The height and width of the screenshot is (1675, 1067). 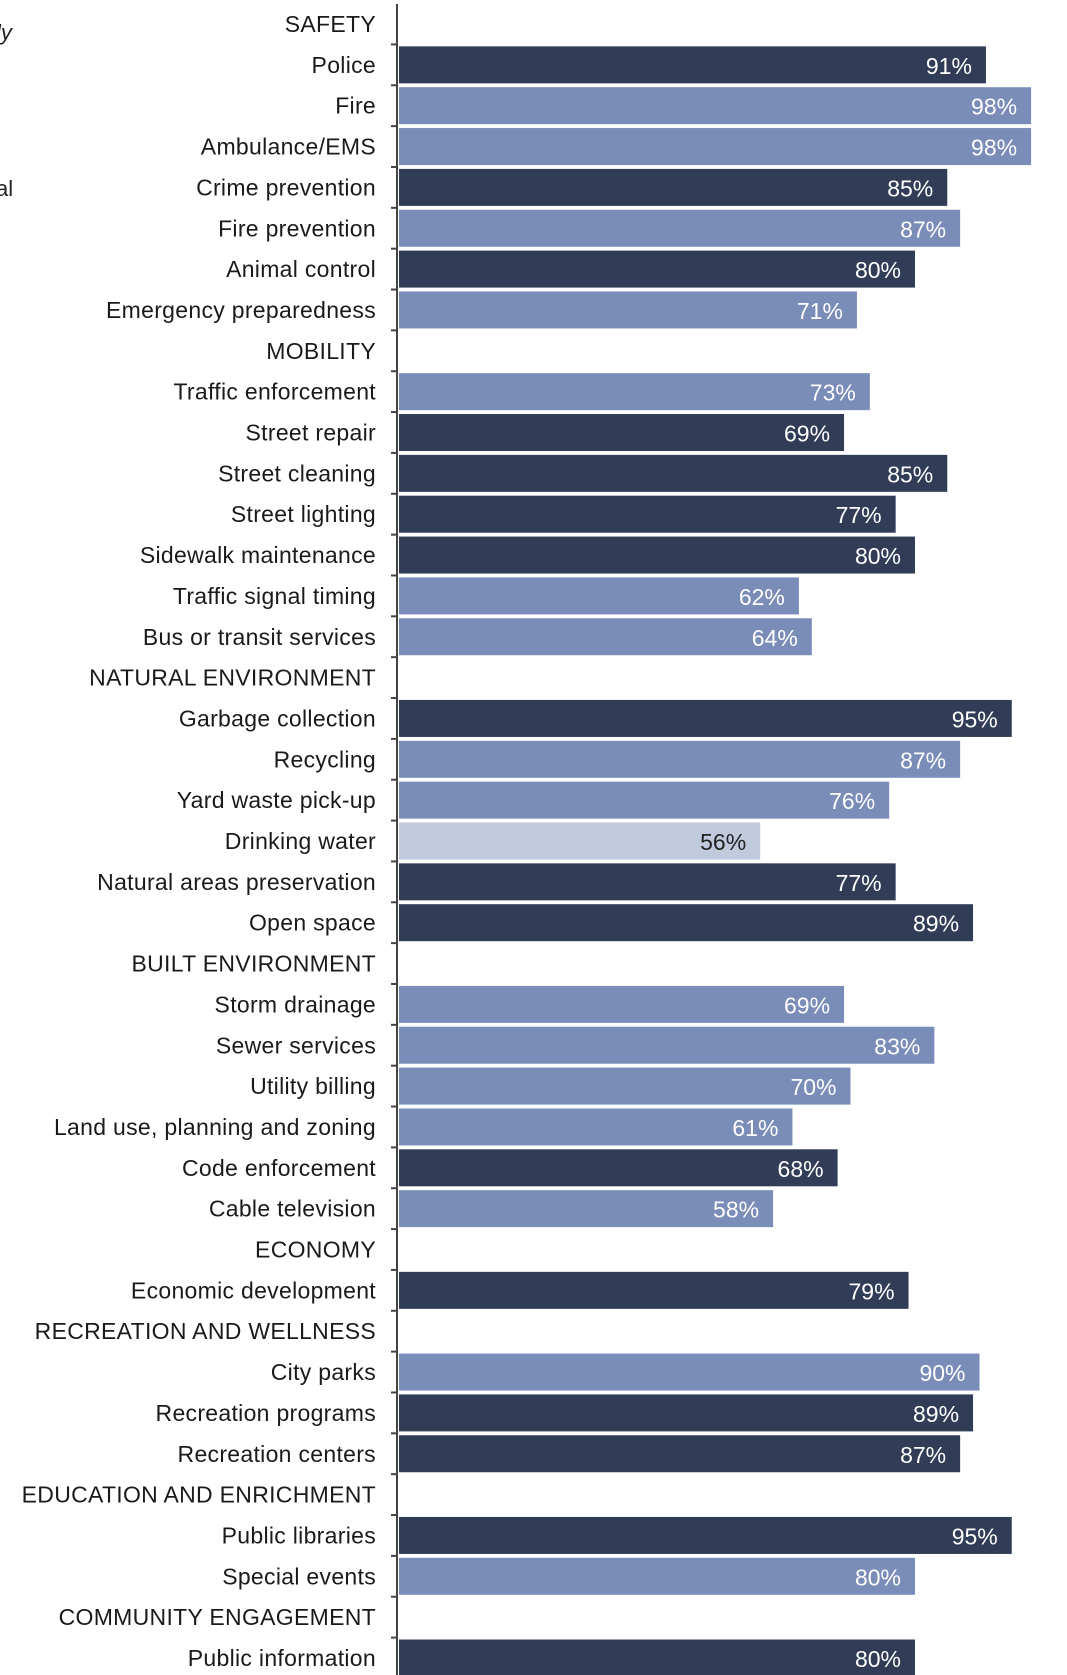 What do you see at coordinates (7, 188) in the screenshot?
I see `clipped-legend-text-2: al` at bounding box center [7, 188].